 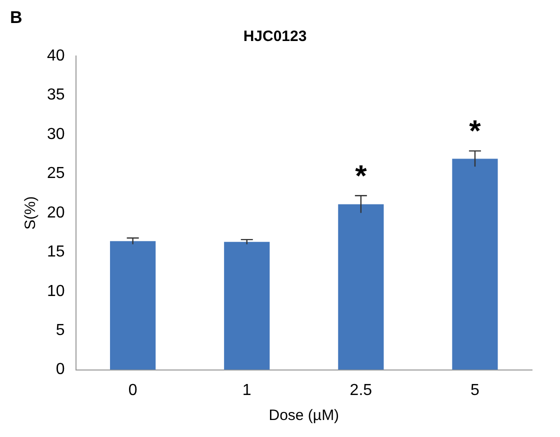 What do you see at coordinates (133, 390) in the screenshot?
I see `x-tick-label: 0` at bounding box center [133, 390].